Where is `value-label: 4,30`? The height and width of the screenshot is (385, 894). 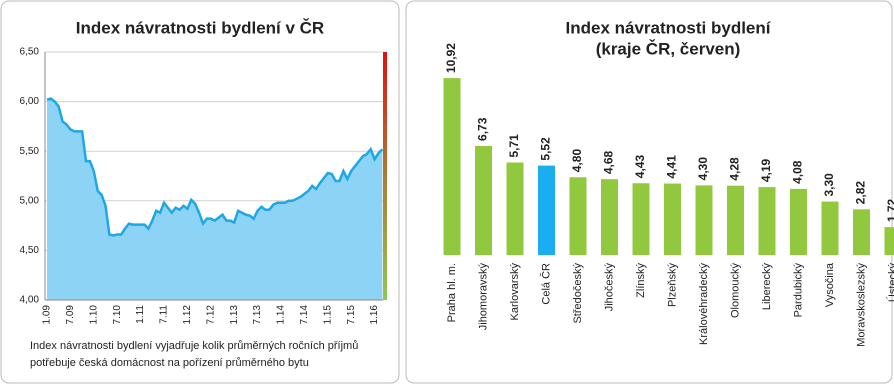
value-label: 4,30 is located at coordinates (703, 169).